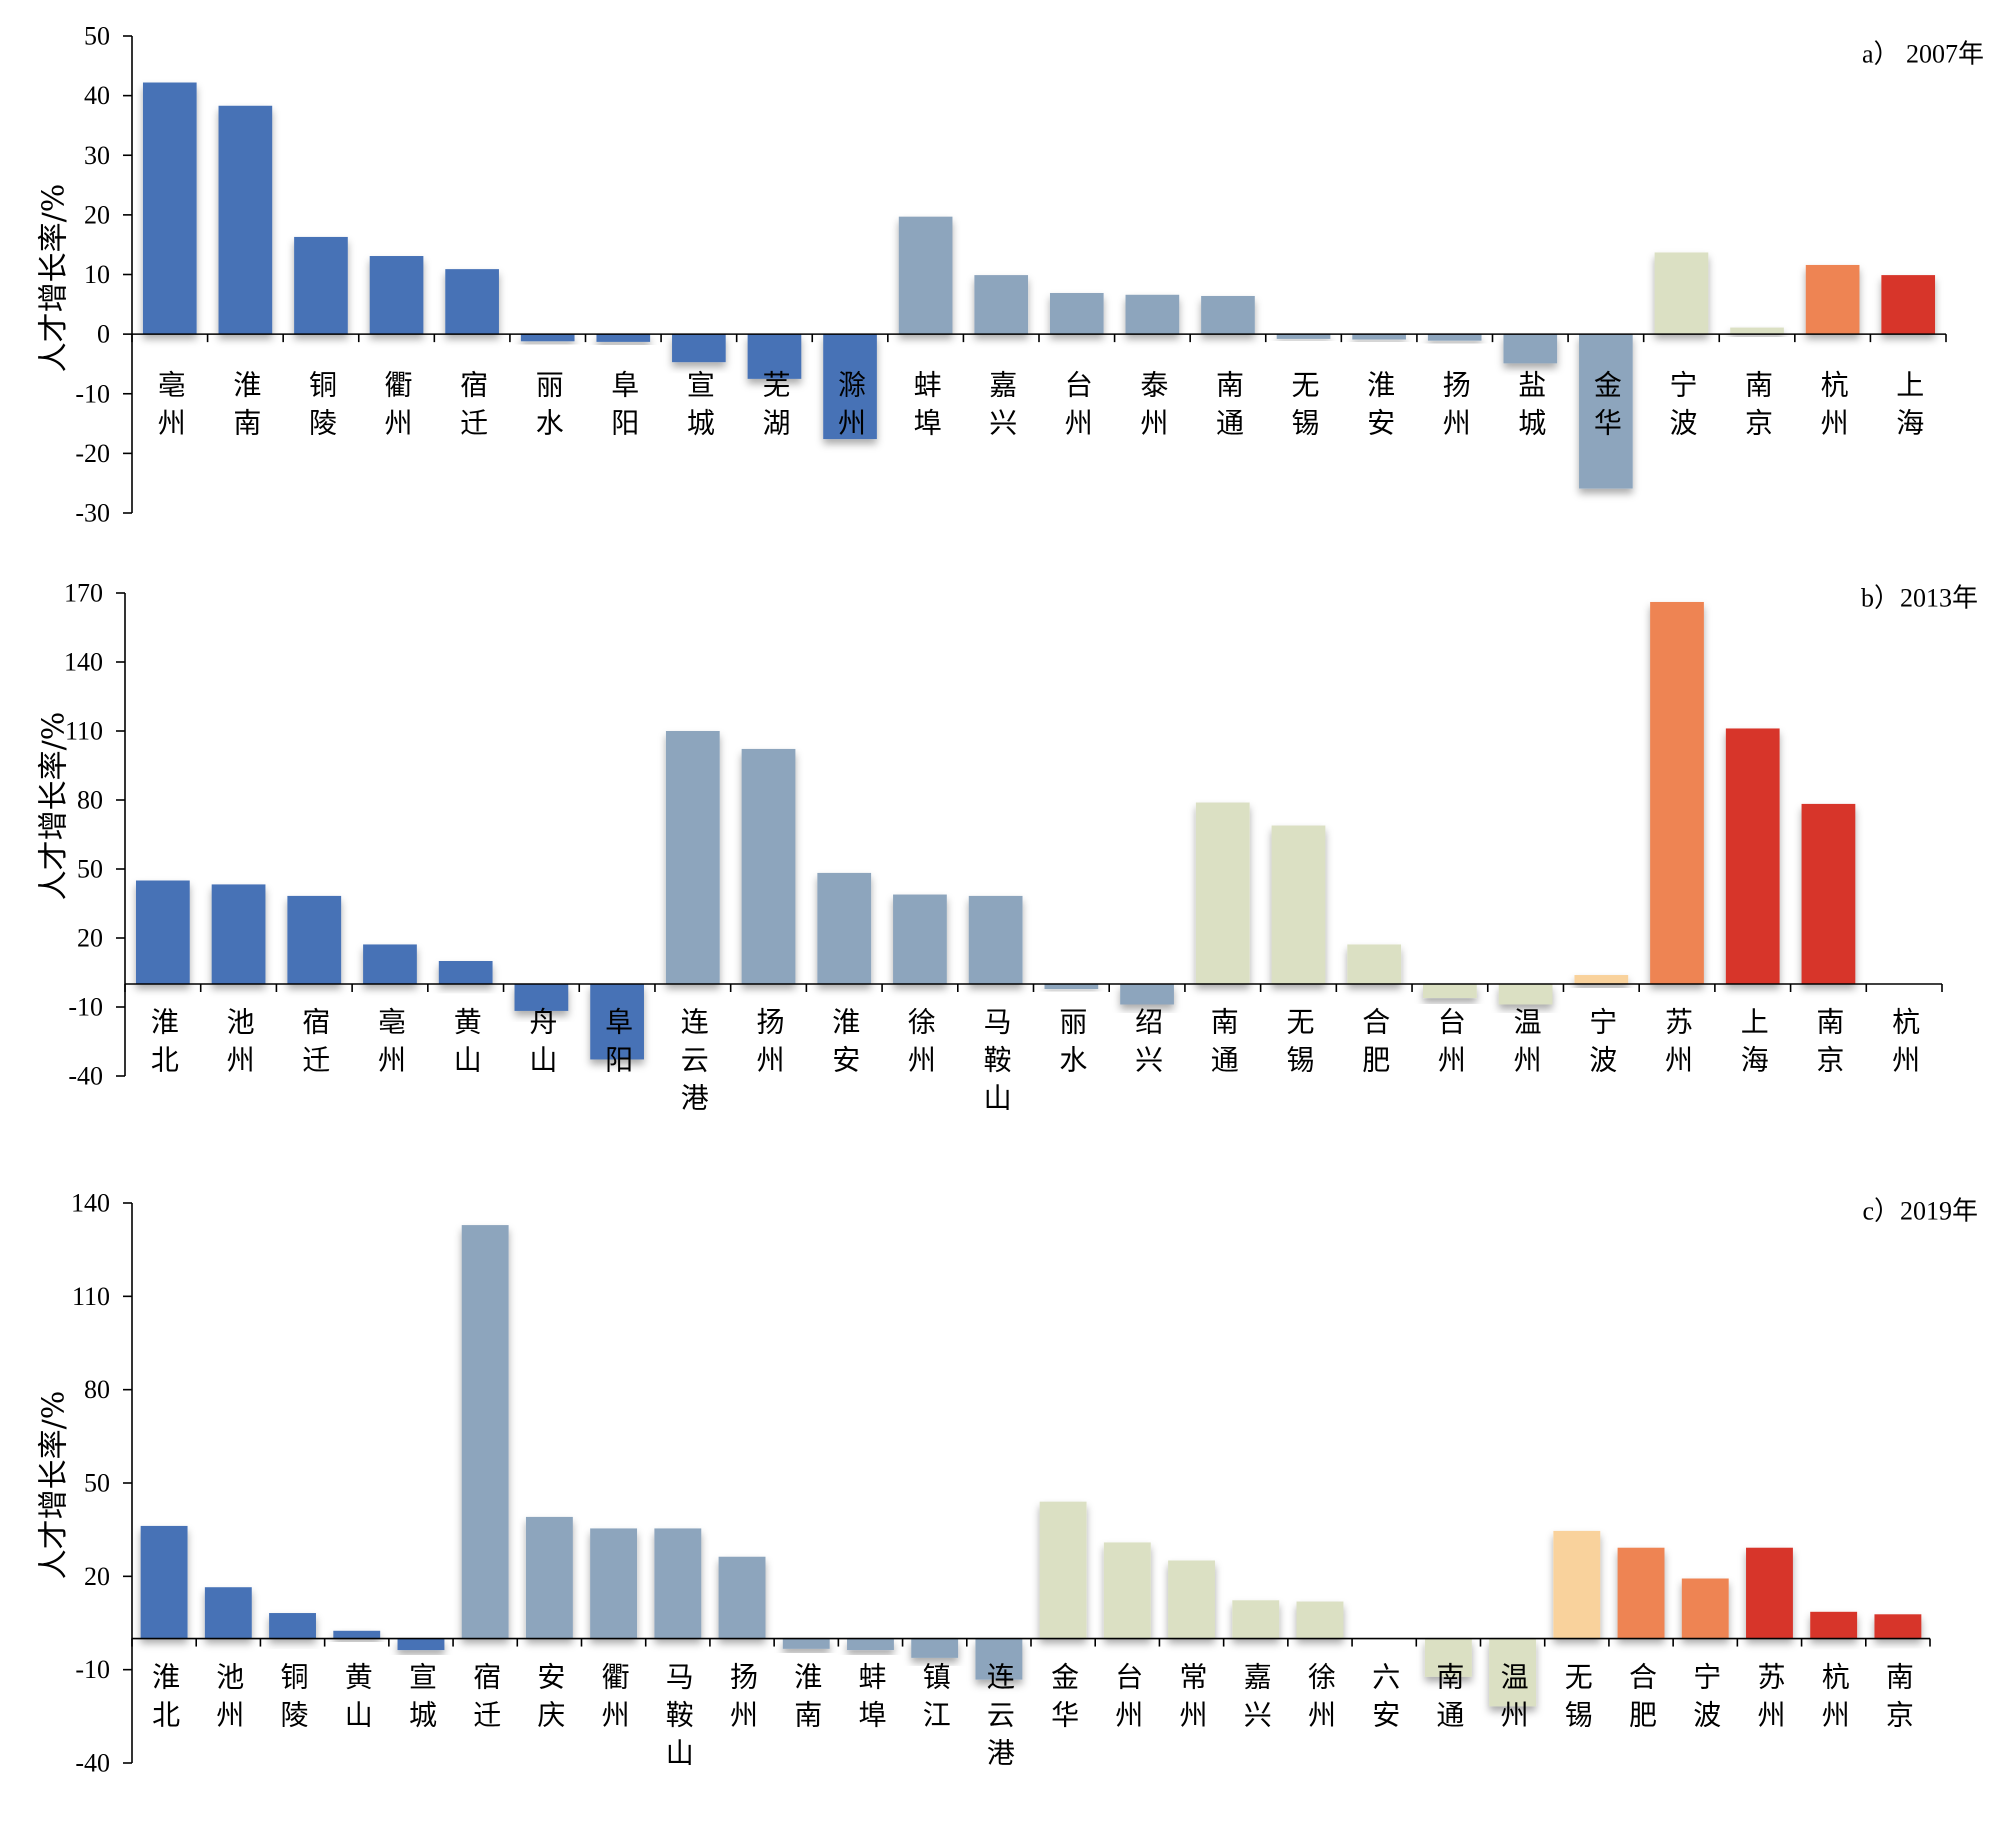  I want to click on panel-title: b）2013年, so click(1919, 598).